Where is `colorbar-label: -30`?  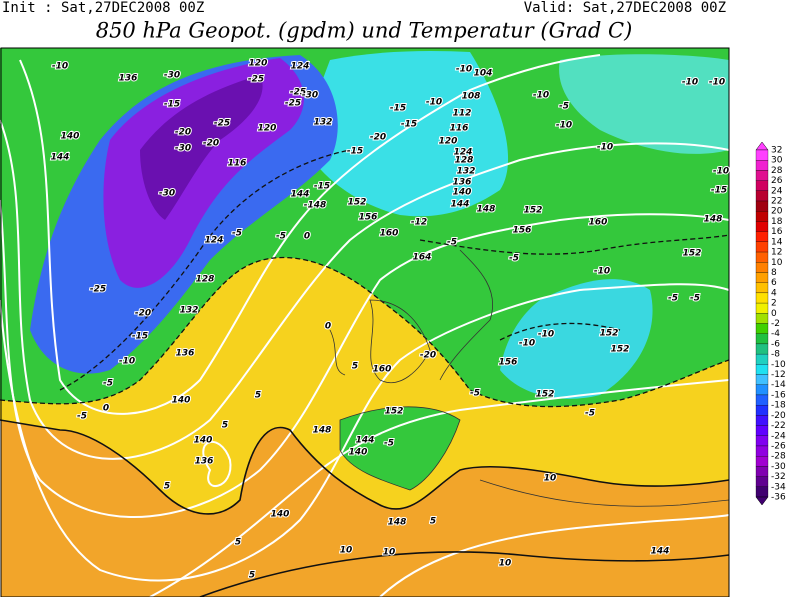
colorbar-label: -30 is located at coordinates (778, 467).